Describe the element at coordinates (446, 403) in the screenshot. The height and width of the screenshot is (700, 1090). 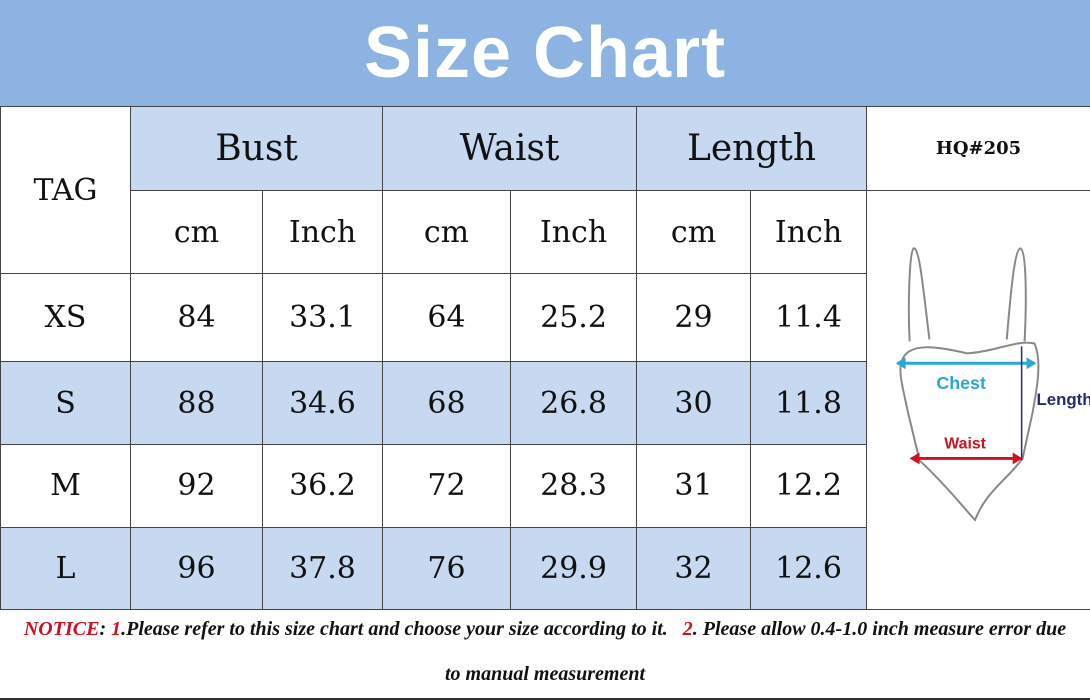
I see `cell: 68` at that location.